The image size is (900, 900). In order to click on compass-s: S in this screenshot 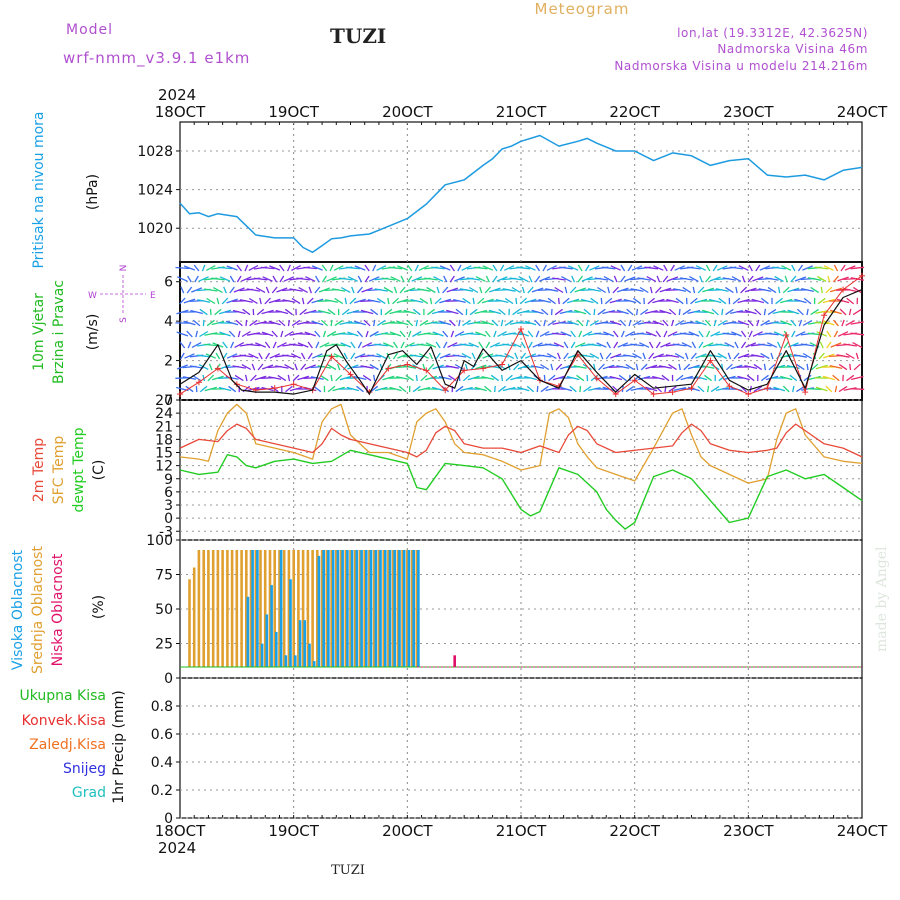, I will do `click(124, 320)`.